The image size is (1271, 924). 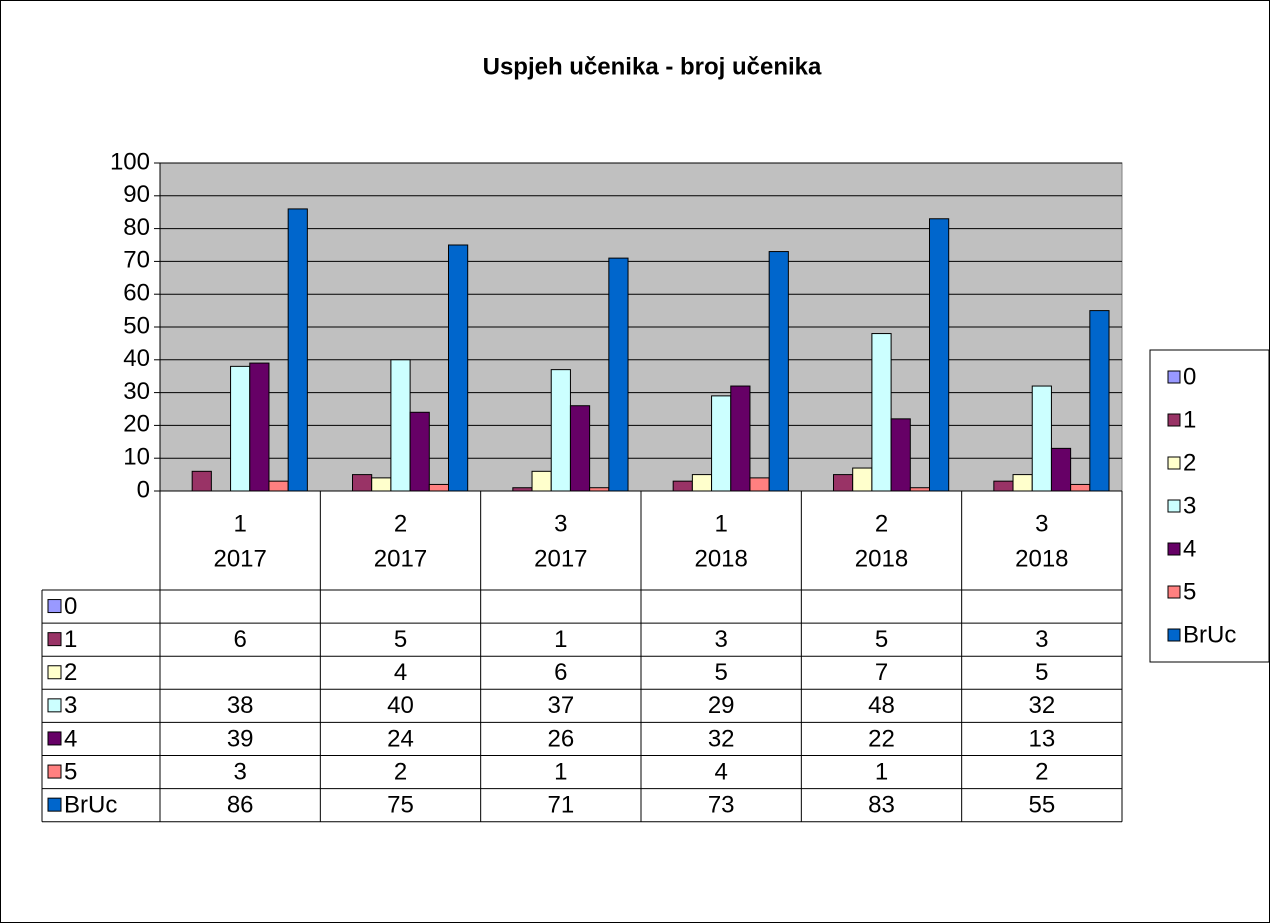 I want to click on table-value: 83, so click(x=881, y=804).